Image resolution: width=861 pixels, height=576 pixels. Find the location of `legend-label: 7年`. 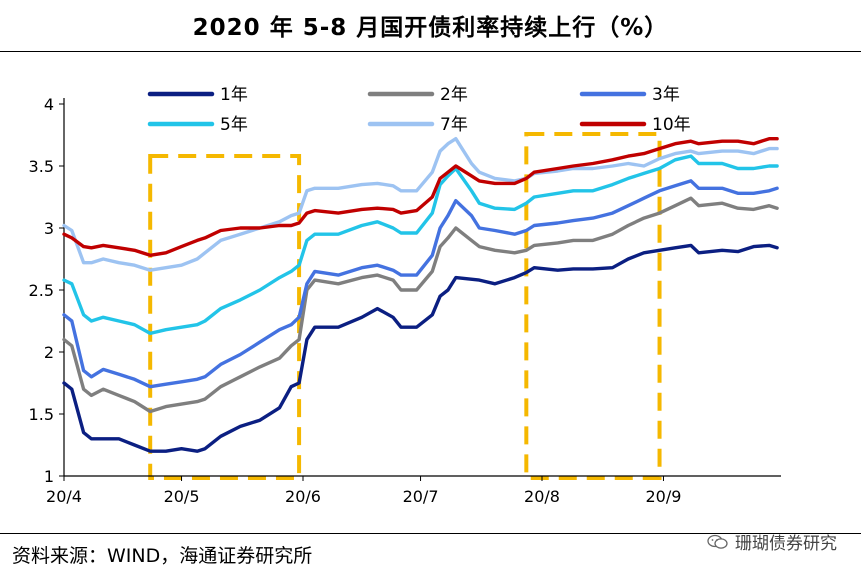

legend-label: 7年 is located at coordinates (454, 125).